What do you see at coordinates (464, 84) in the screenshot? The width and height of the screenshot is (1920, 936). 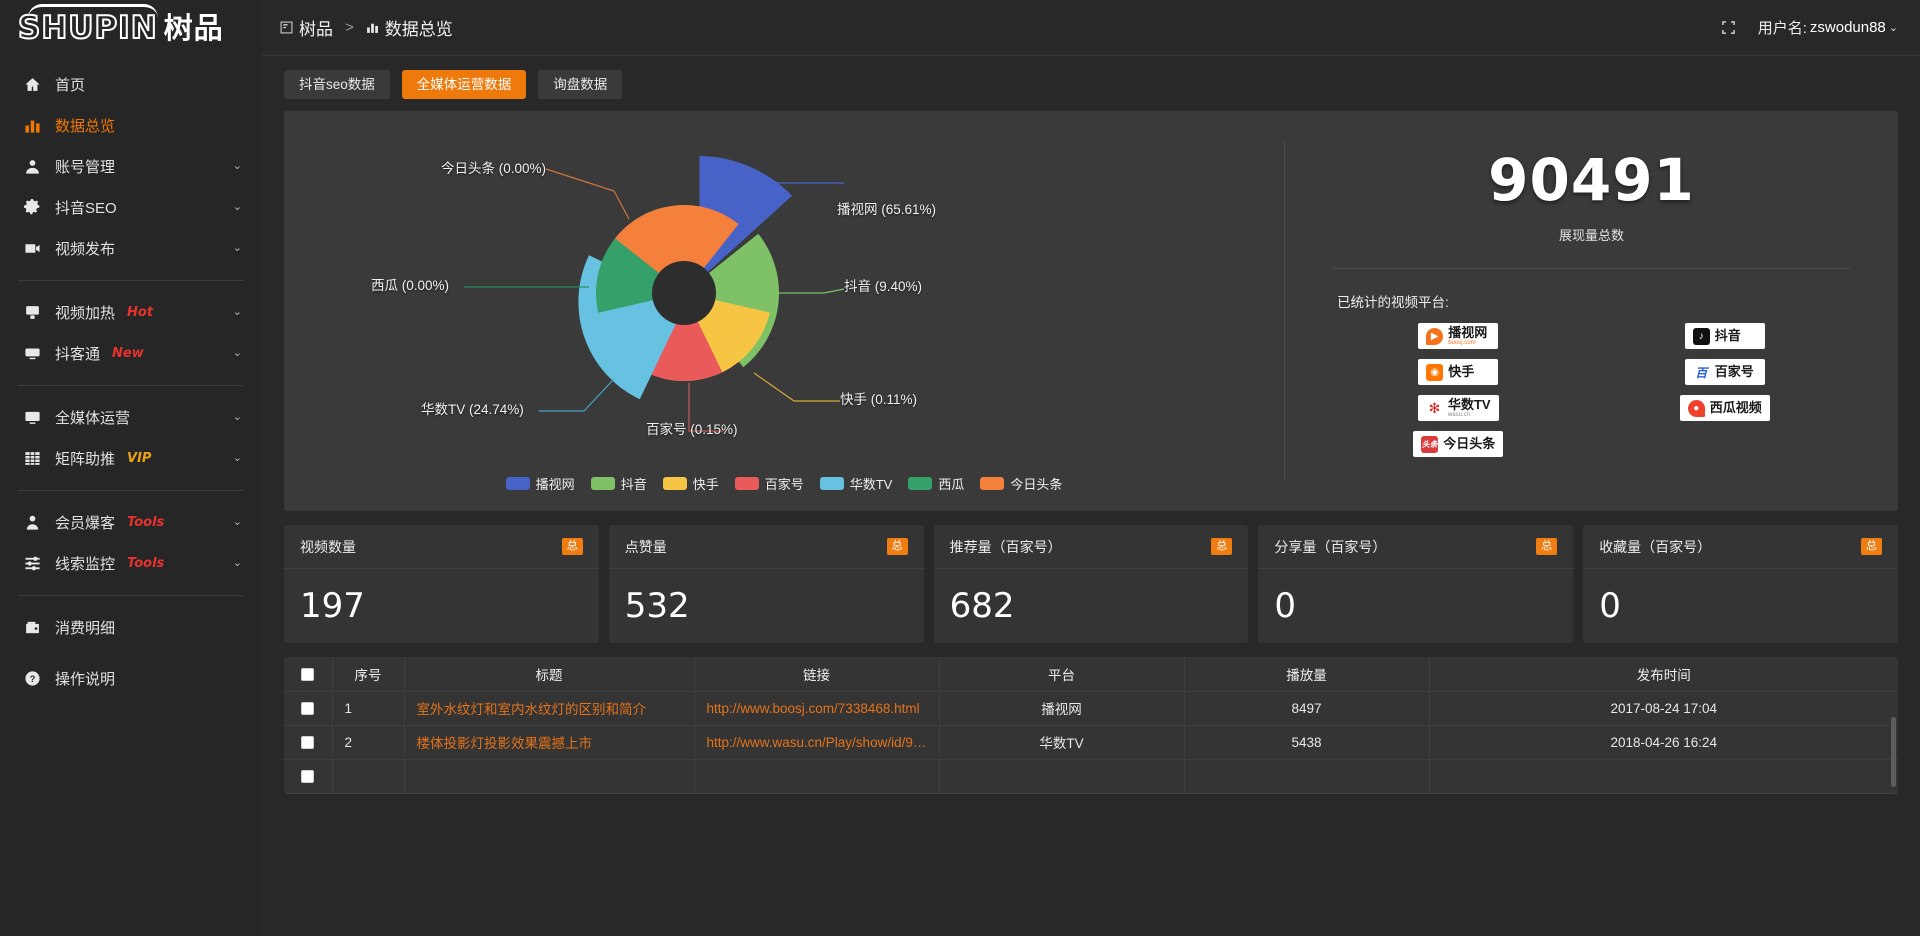 I see `tab-omnimedia-operations-data: 全媒体运营数据` at bounding box center [464, 84].